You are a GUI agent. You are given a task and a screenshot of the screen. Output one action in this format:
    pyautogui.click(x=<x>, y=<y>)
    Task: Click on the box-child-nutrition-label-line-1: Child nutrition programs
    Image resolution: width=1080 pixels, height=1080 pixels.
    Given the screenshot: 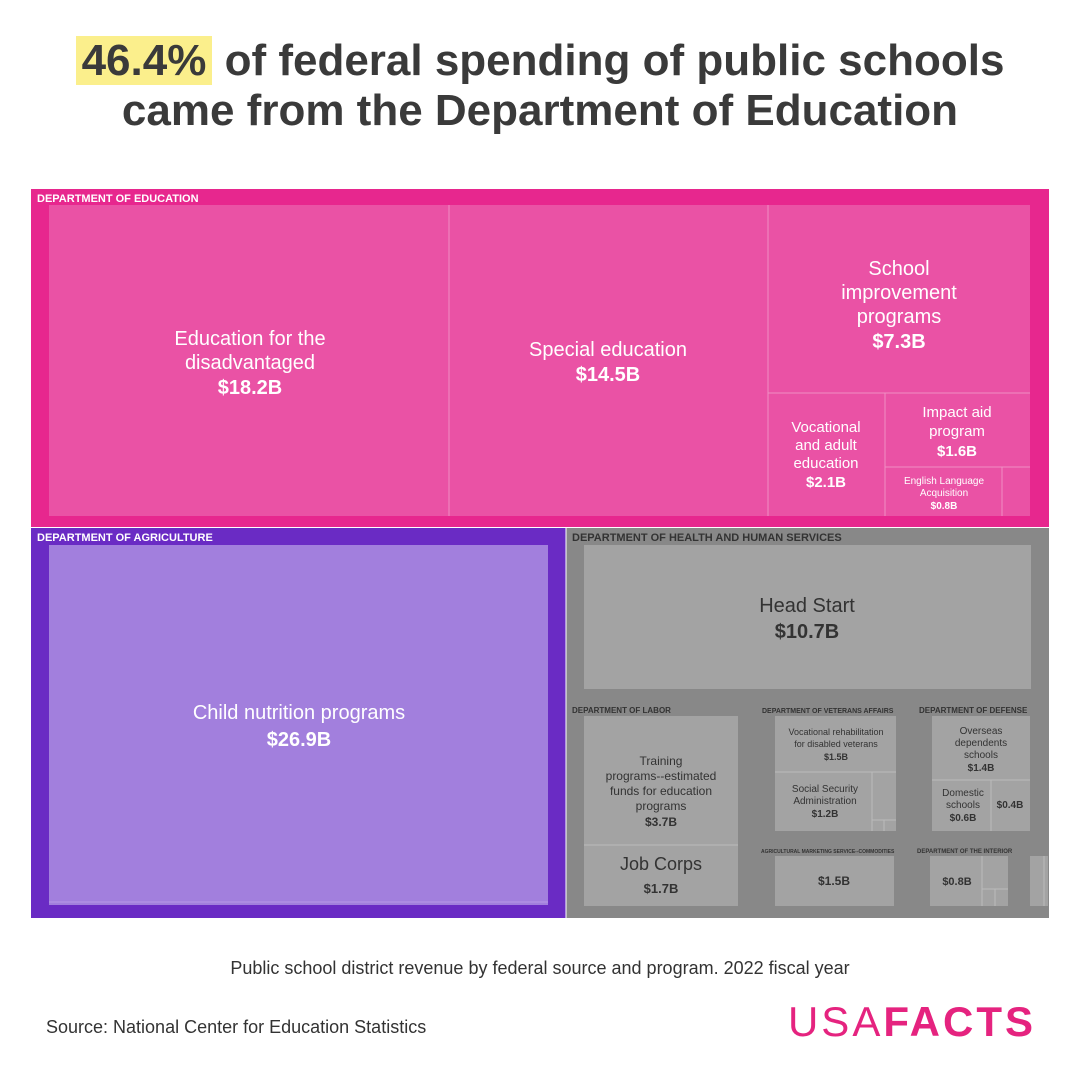 What is the action you would take?
    pyautogui.click(x=299, y=713)
    